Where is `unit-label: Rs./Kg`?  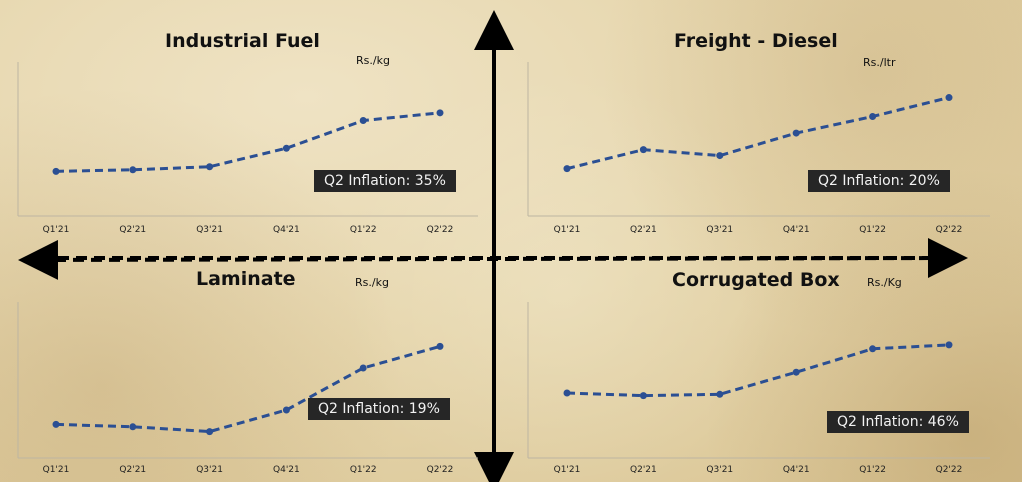
unit-label: Rs./Kg is located at coordinates (884, 282).